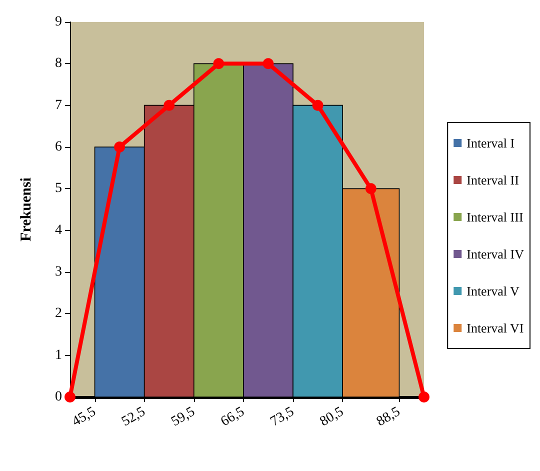 The height and width of the screenshot is (471, 540). What do you see at coordinates (388, 417) in the screenshot?
I see `x-tick-label: 88,5` at bounding box center [388, 417].